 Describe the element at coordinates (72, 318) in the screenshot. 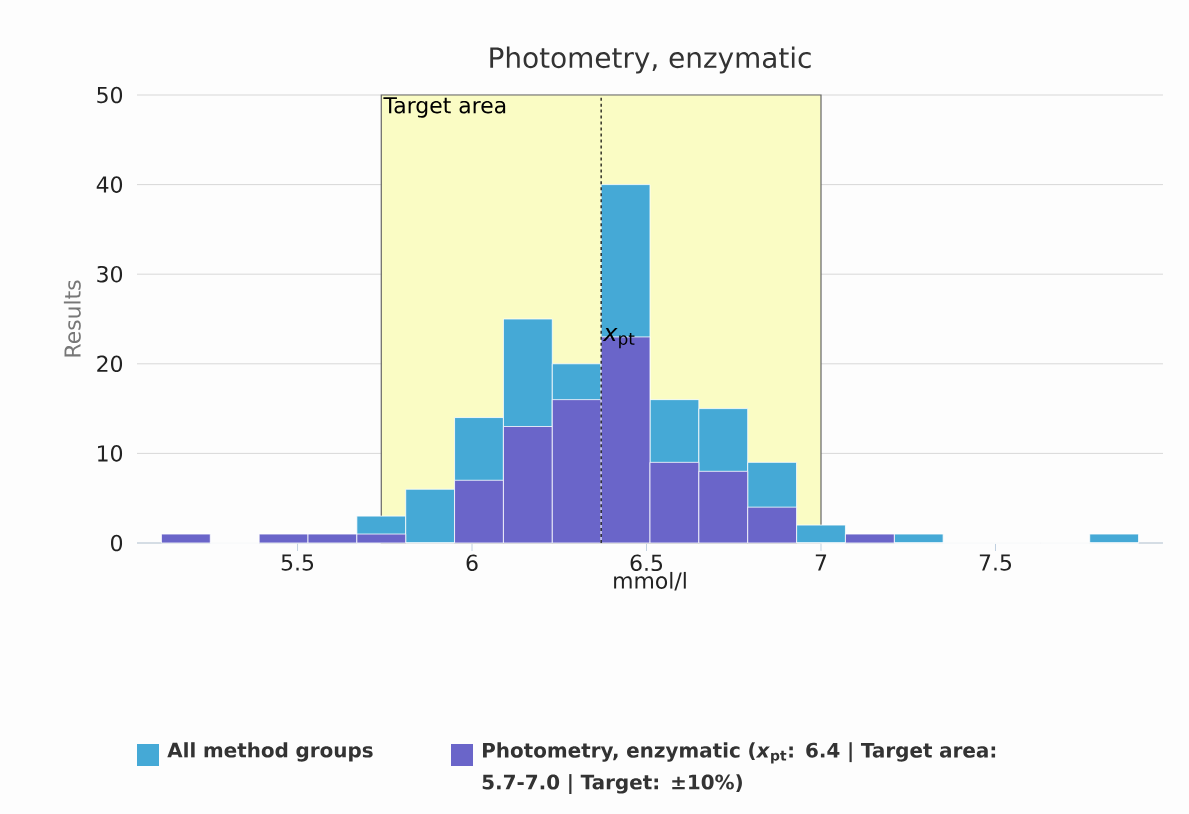

I see `y-axis-title: Results` at that location.